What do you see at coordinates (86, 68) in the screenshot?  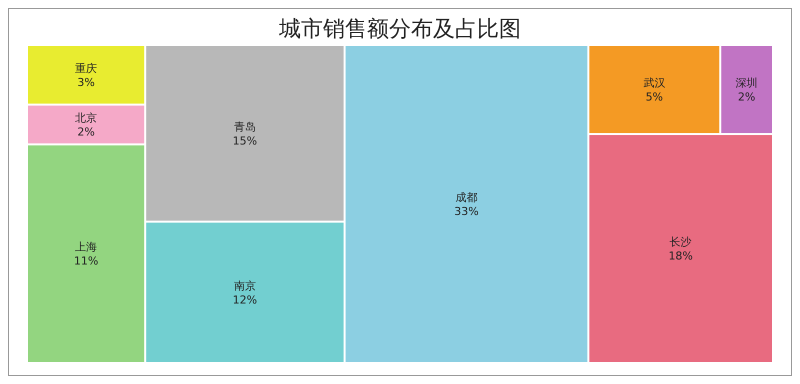 I see `category-label: 重庆` at bounding box center [86, 68].